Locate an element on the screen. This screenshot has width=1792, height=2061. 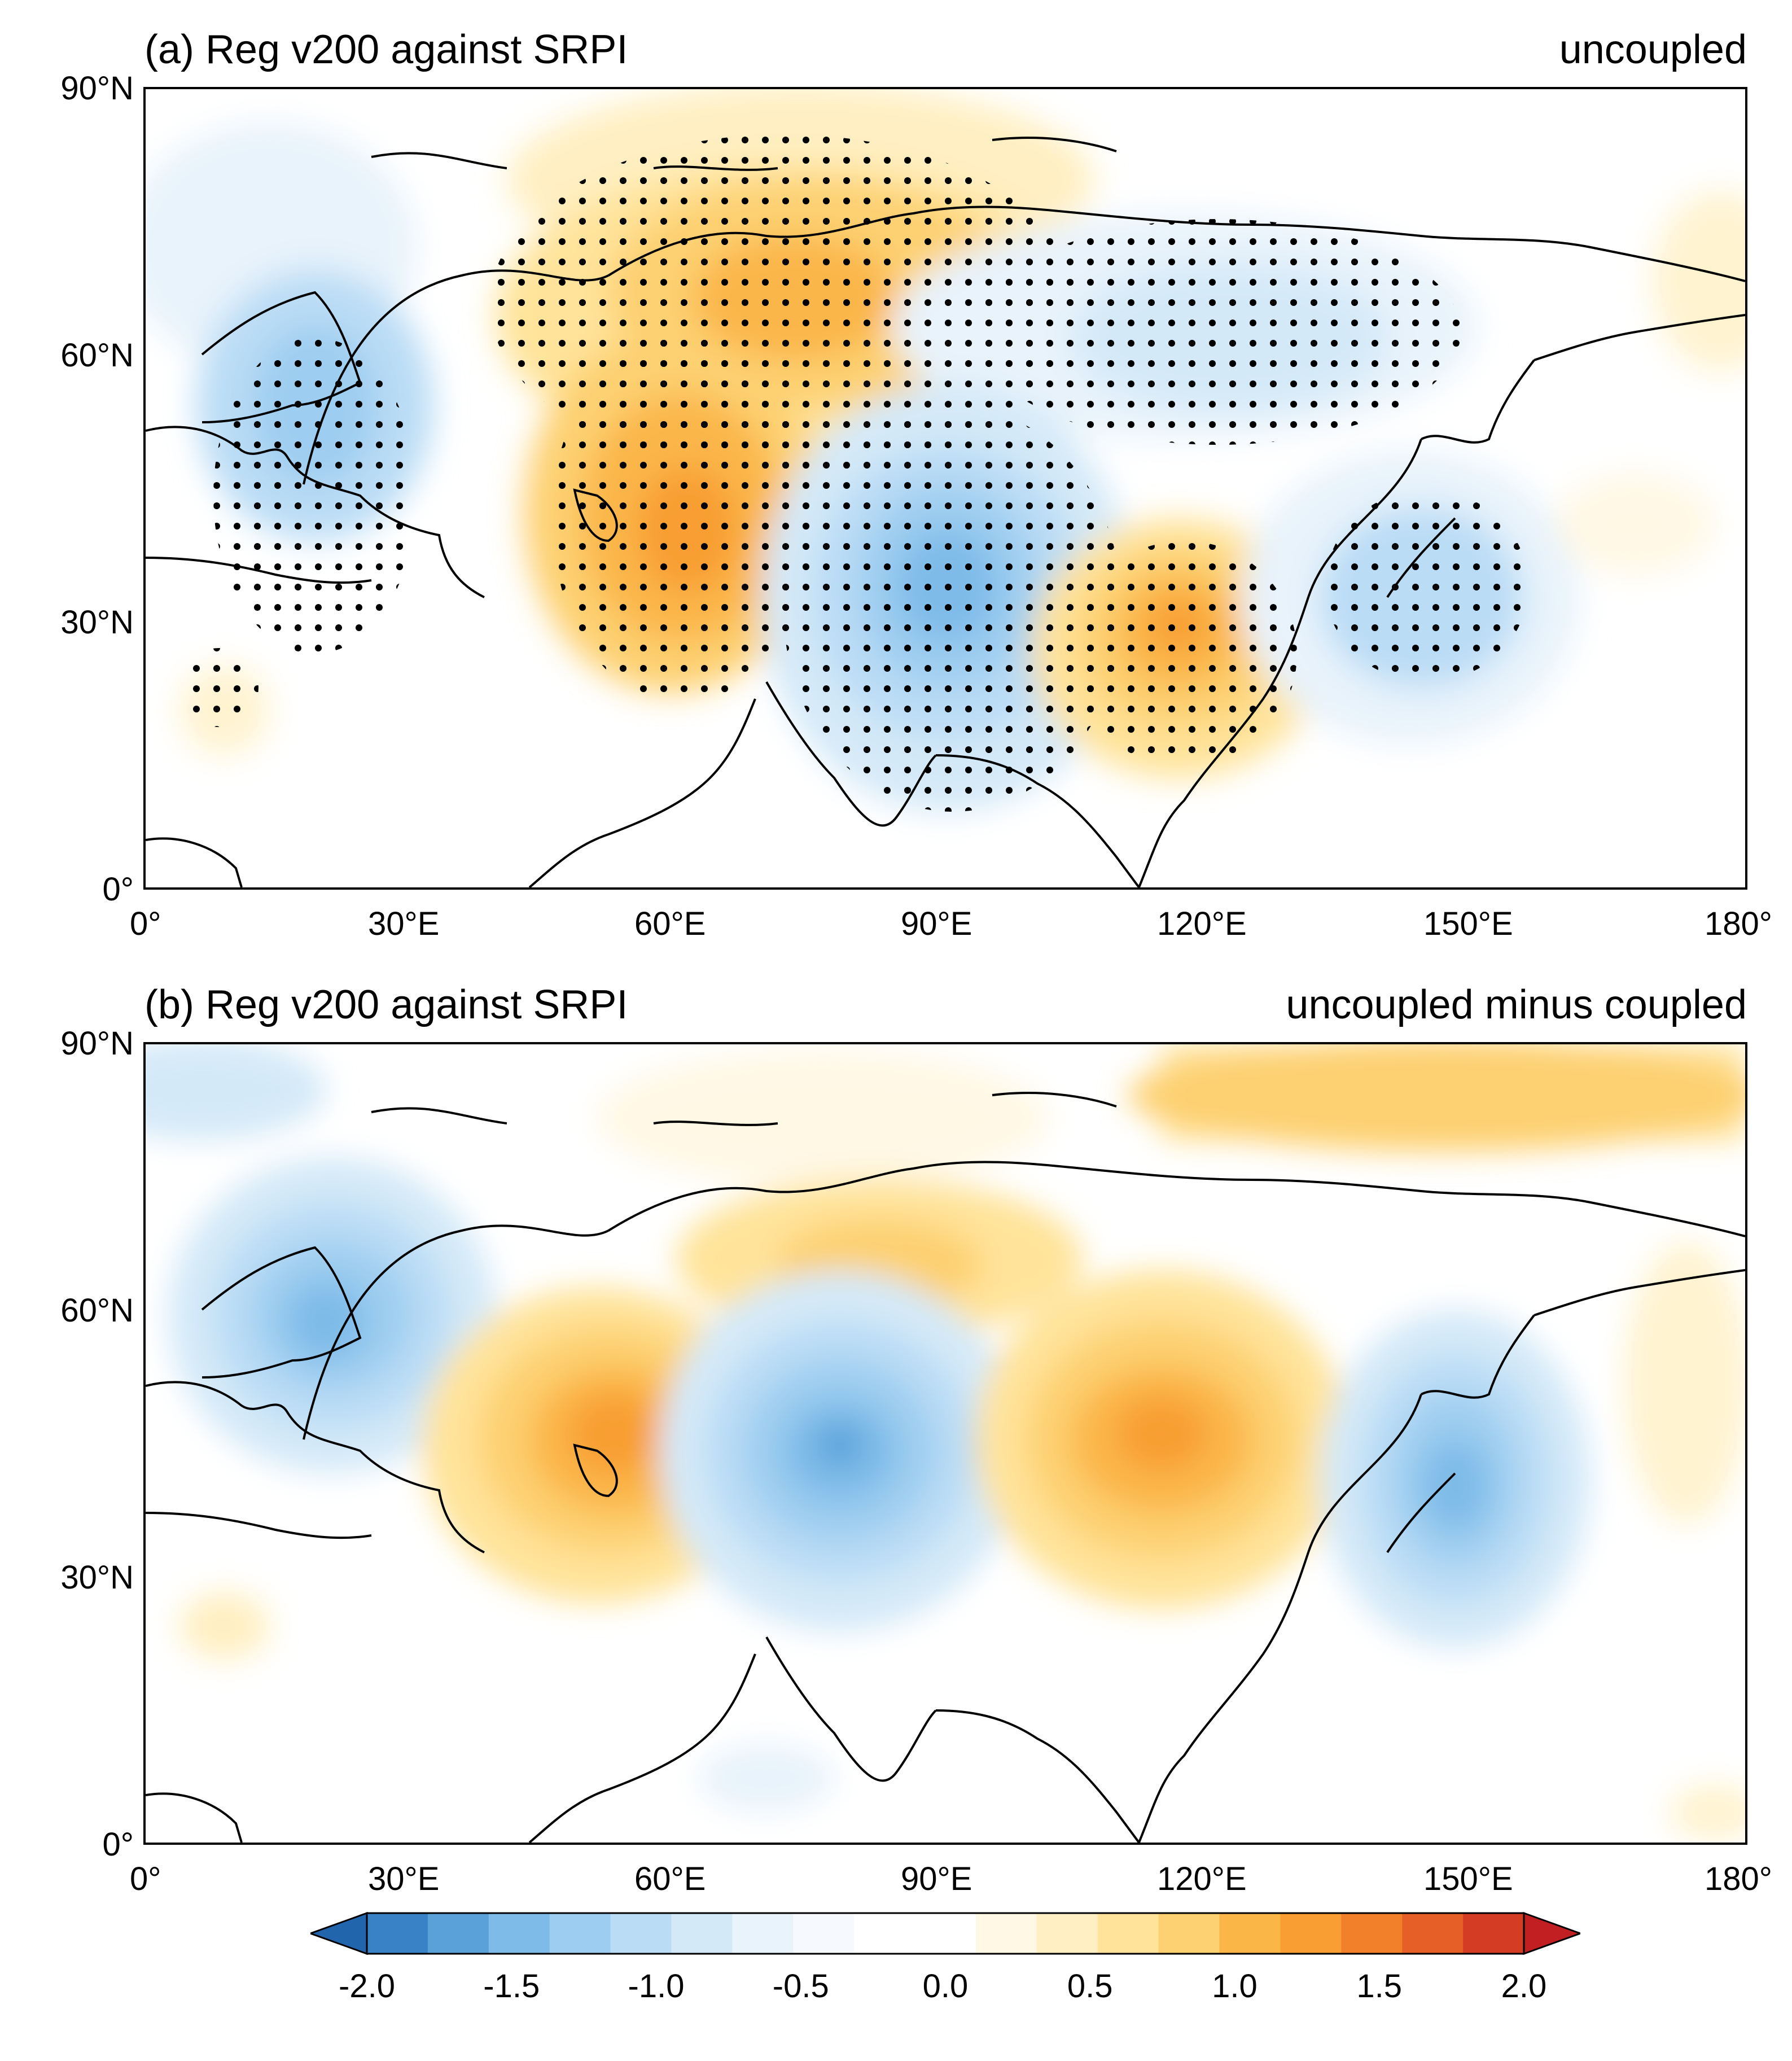
panel-b-lon-120: 120°E is located at coordinates (1202, 1879).